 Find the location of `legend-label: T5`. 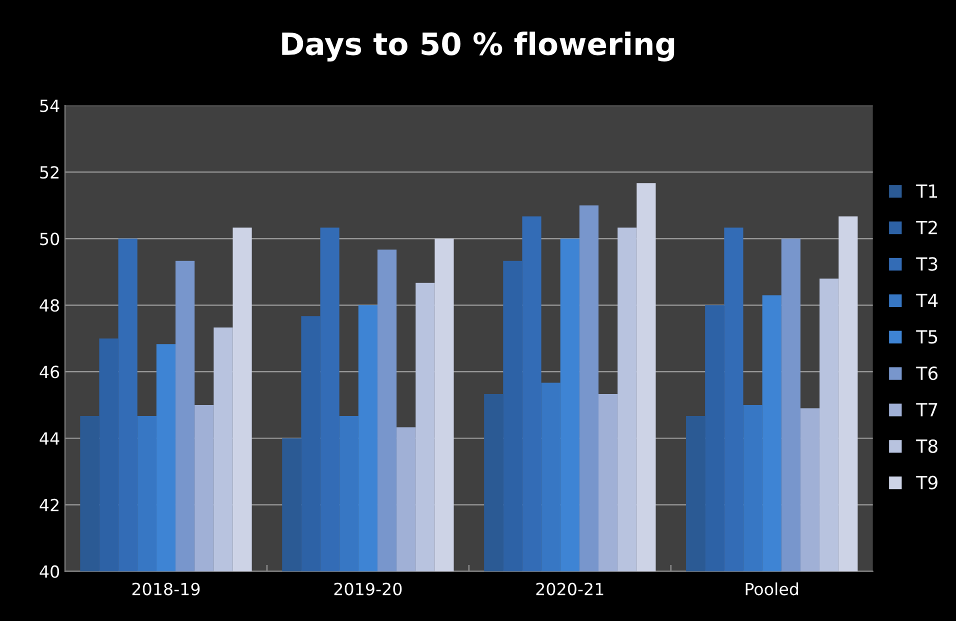

legend-label: T5 is located at coordinates (927, 337).